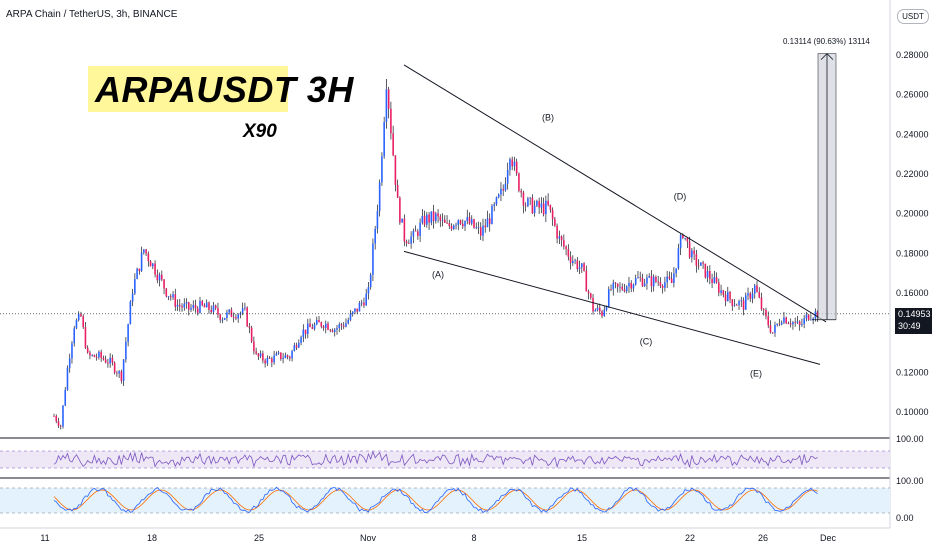  What do you see at coordinates (435, 500) in the screenshot?
I see `stoch-k-line` at bounding box center [435, 500].